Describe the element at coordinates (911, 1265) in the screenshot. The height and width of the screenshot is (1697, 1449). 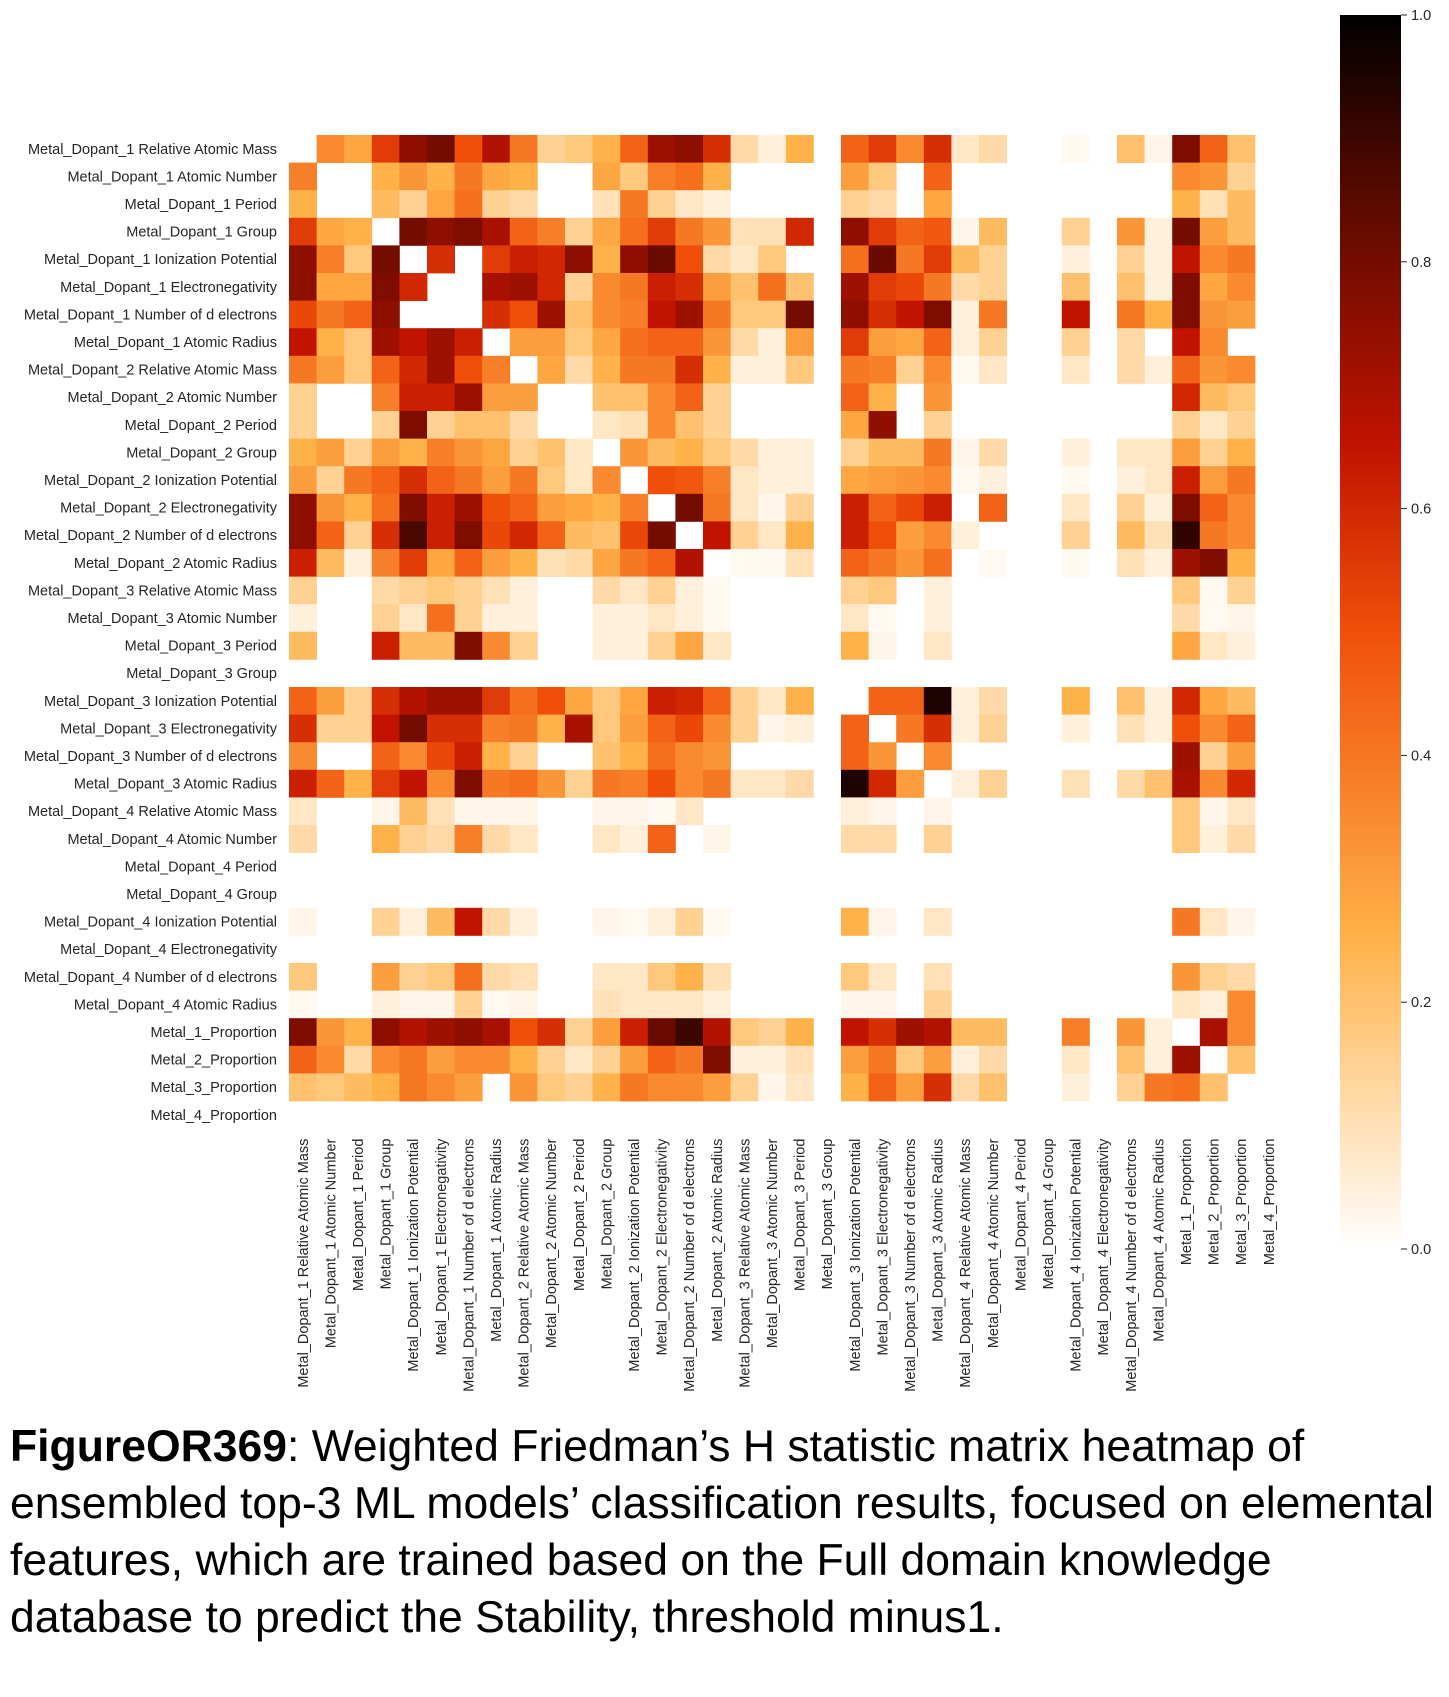
I see `column-label: Metal_Dopant_3 Number of d electrons` at that location.